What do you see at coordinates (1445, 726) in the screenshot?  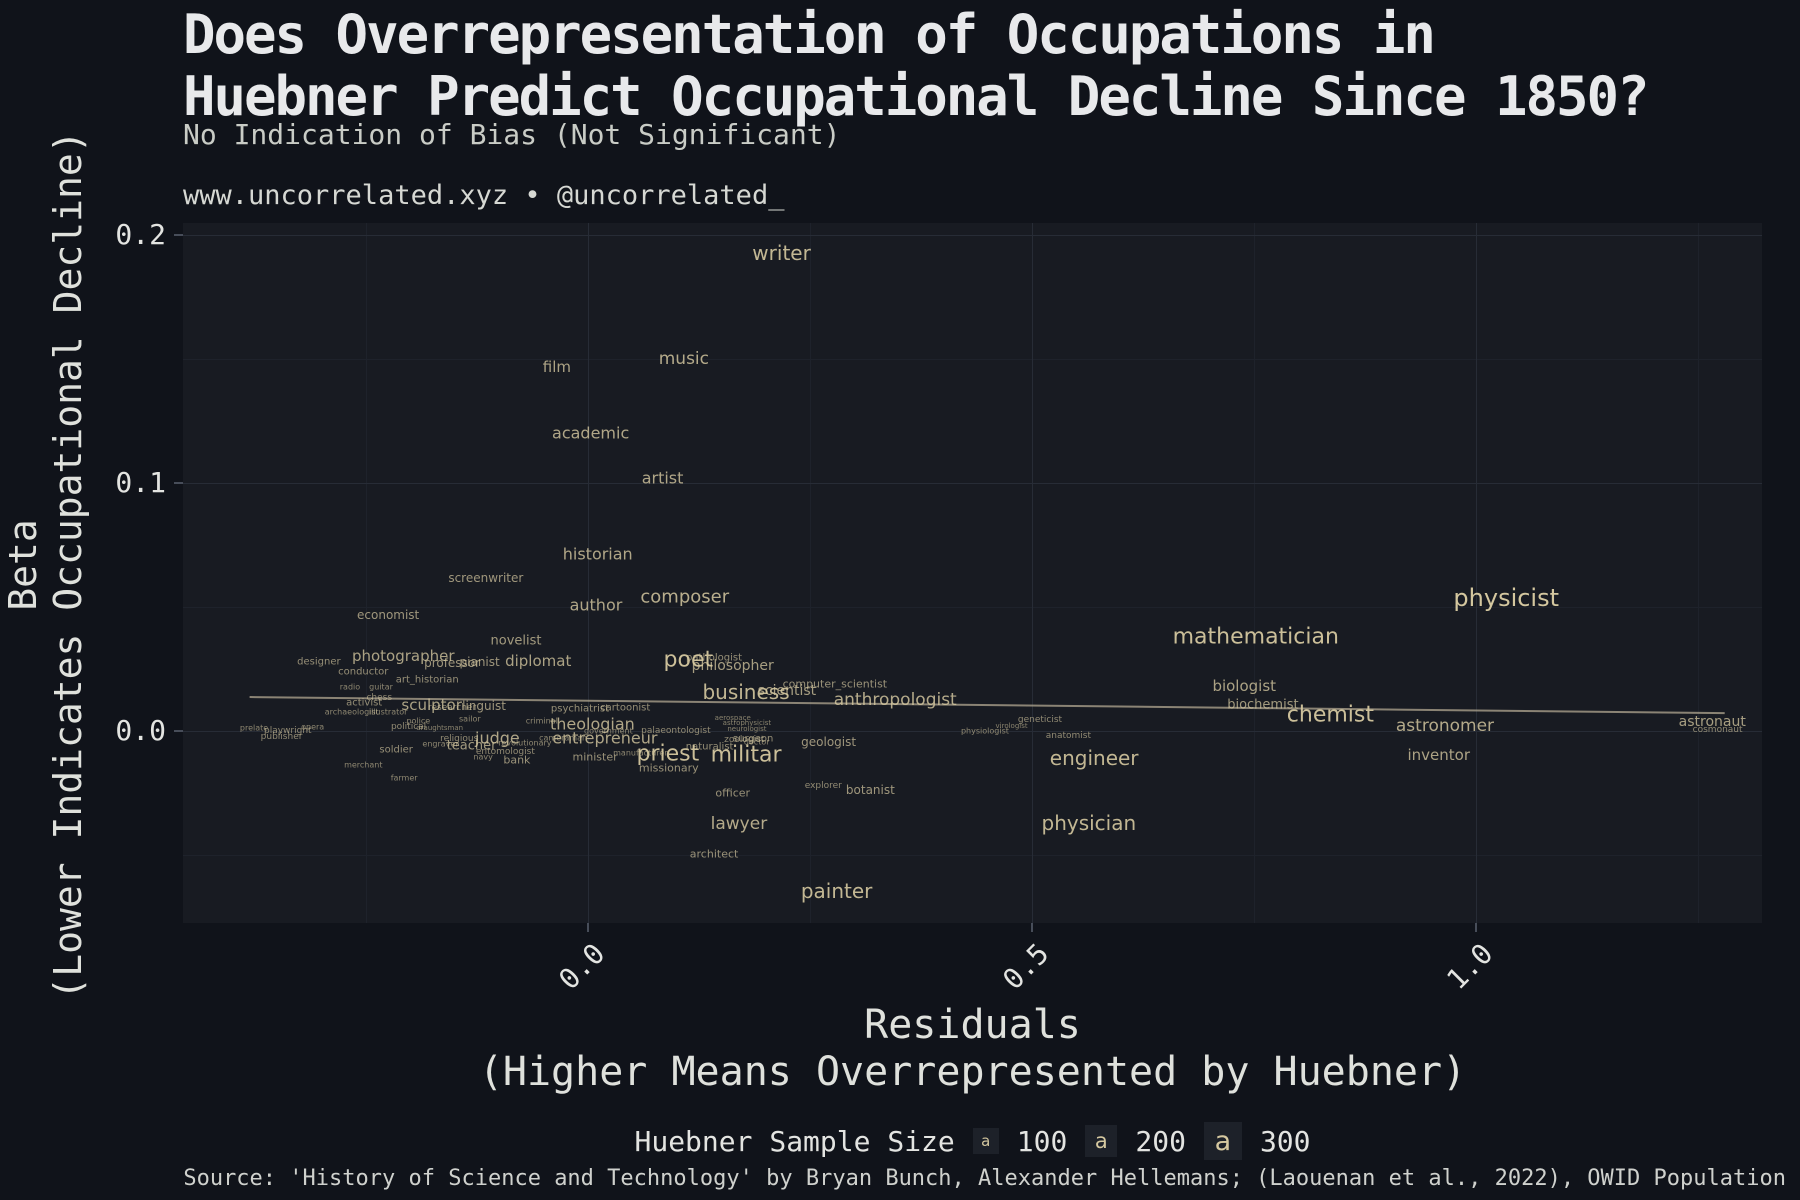 I see `occupation-label: astronomer` at bounding box center [1445, 726].